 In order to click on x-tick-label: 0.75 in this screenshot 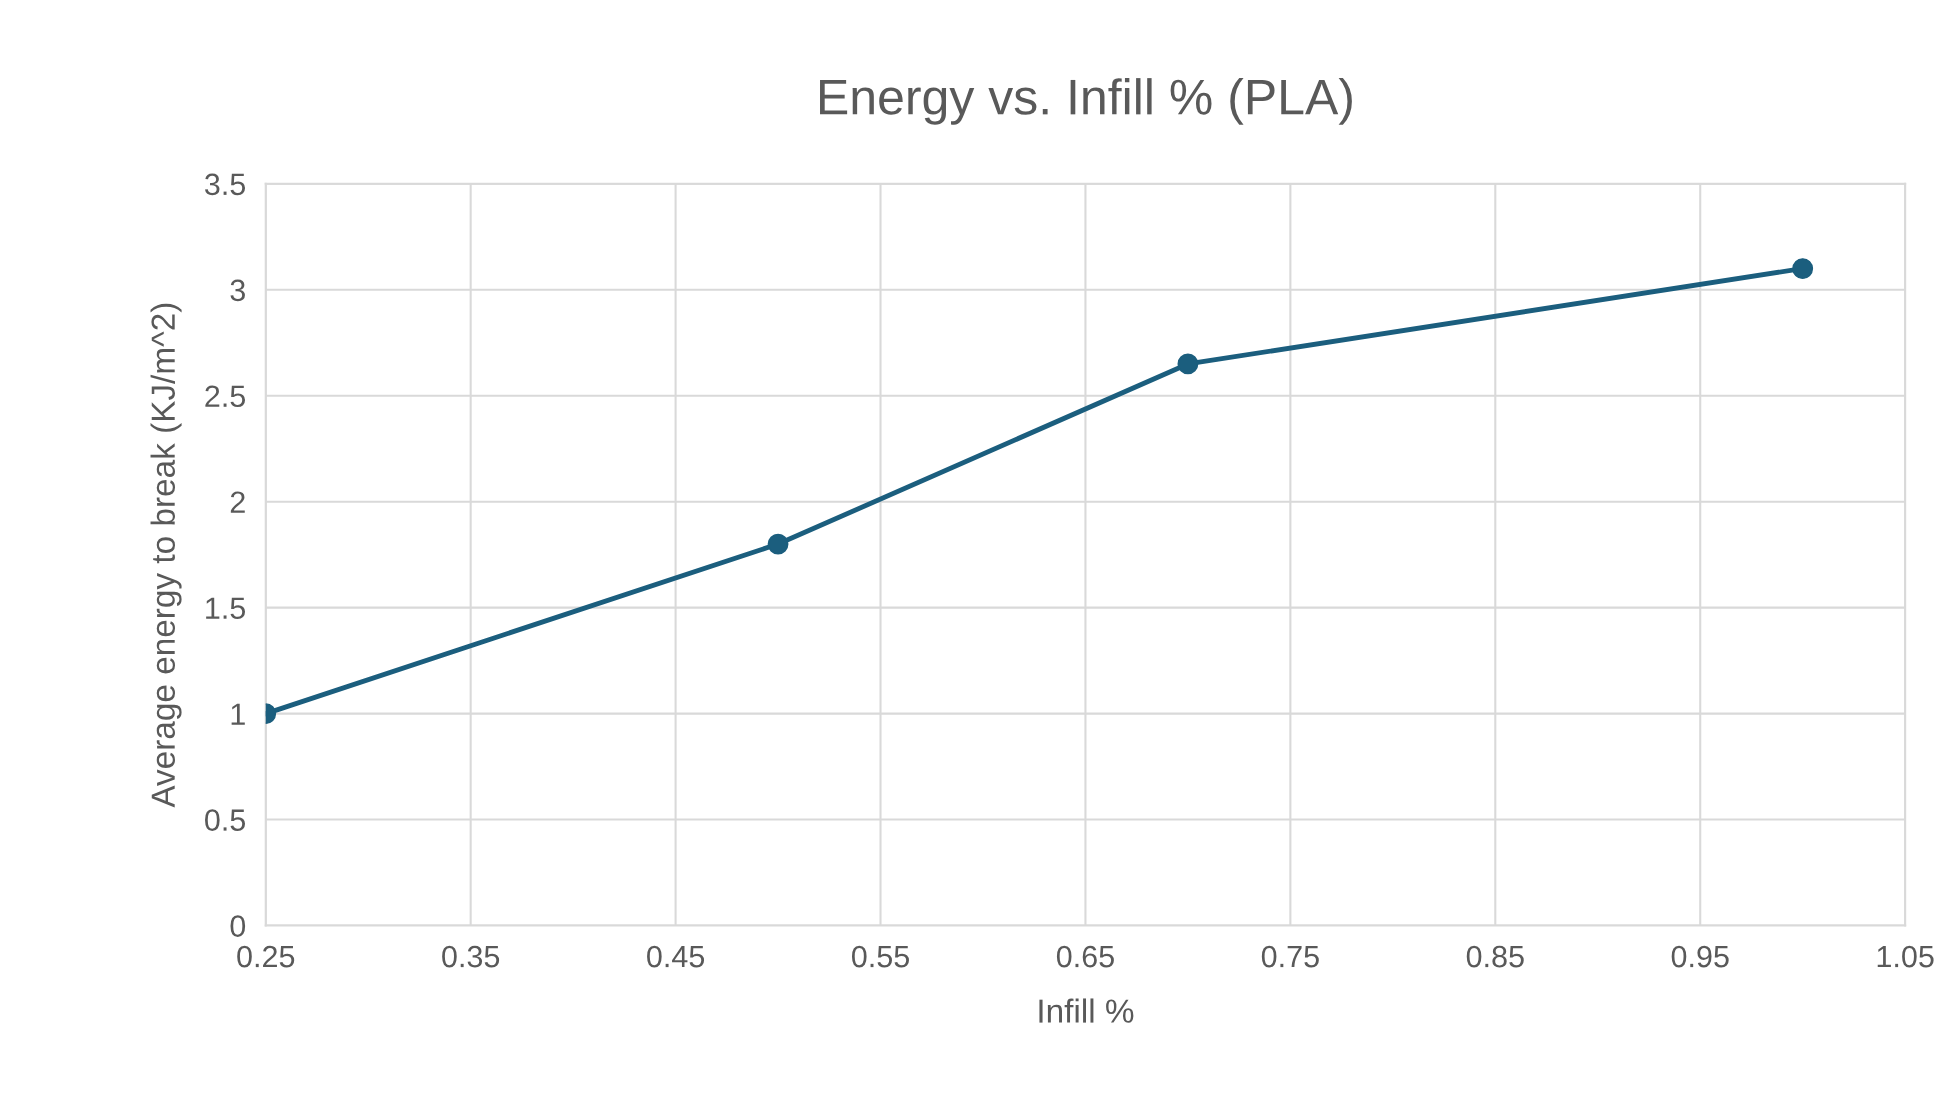, I will do `click(1290, 956)`.